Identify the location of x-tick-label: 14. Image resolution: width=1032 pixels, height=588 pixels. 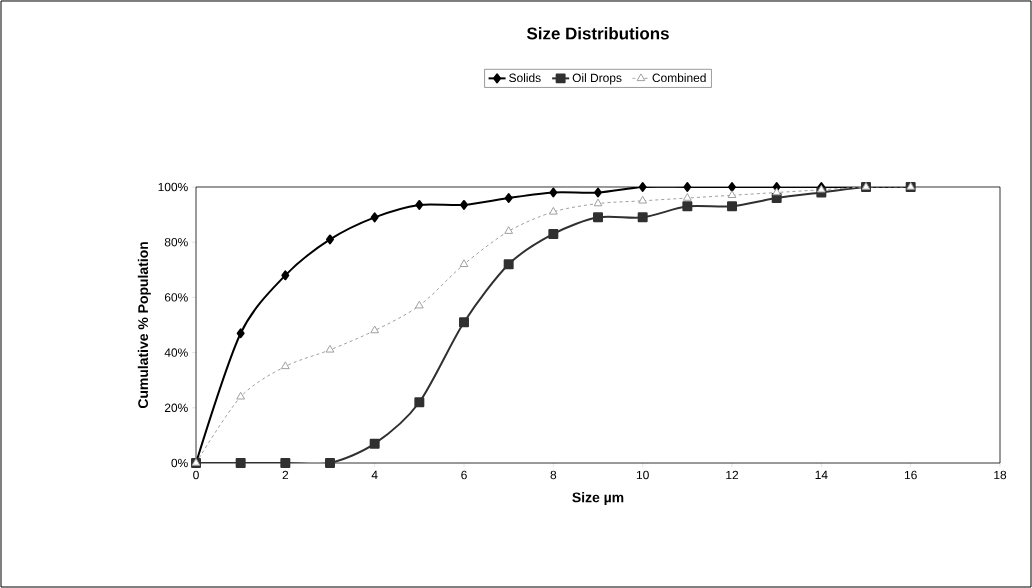
(821, 474).